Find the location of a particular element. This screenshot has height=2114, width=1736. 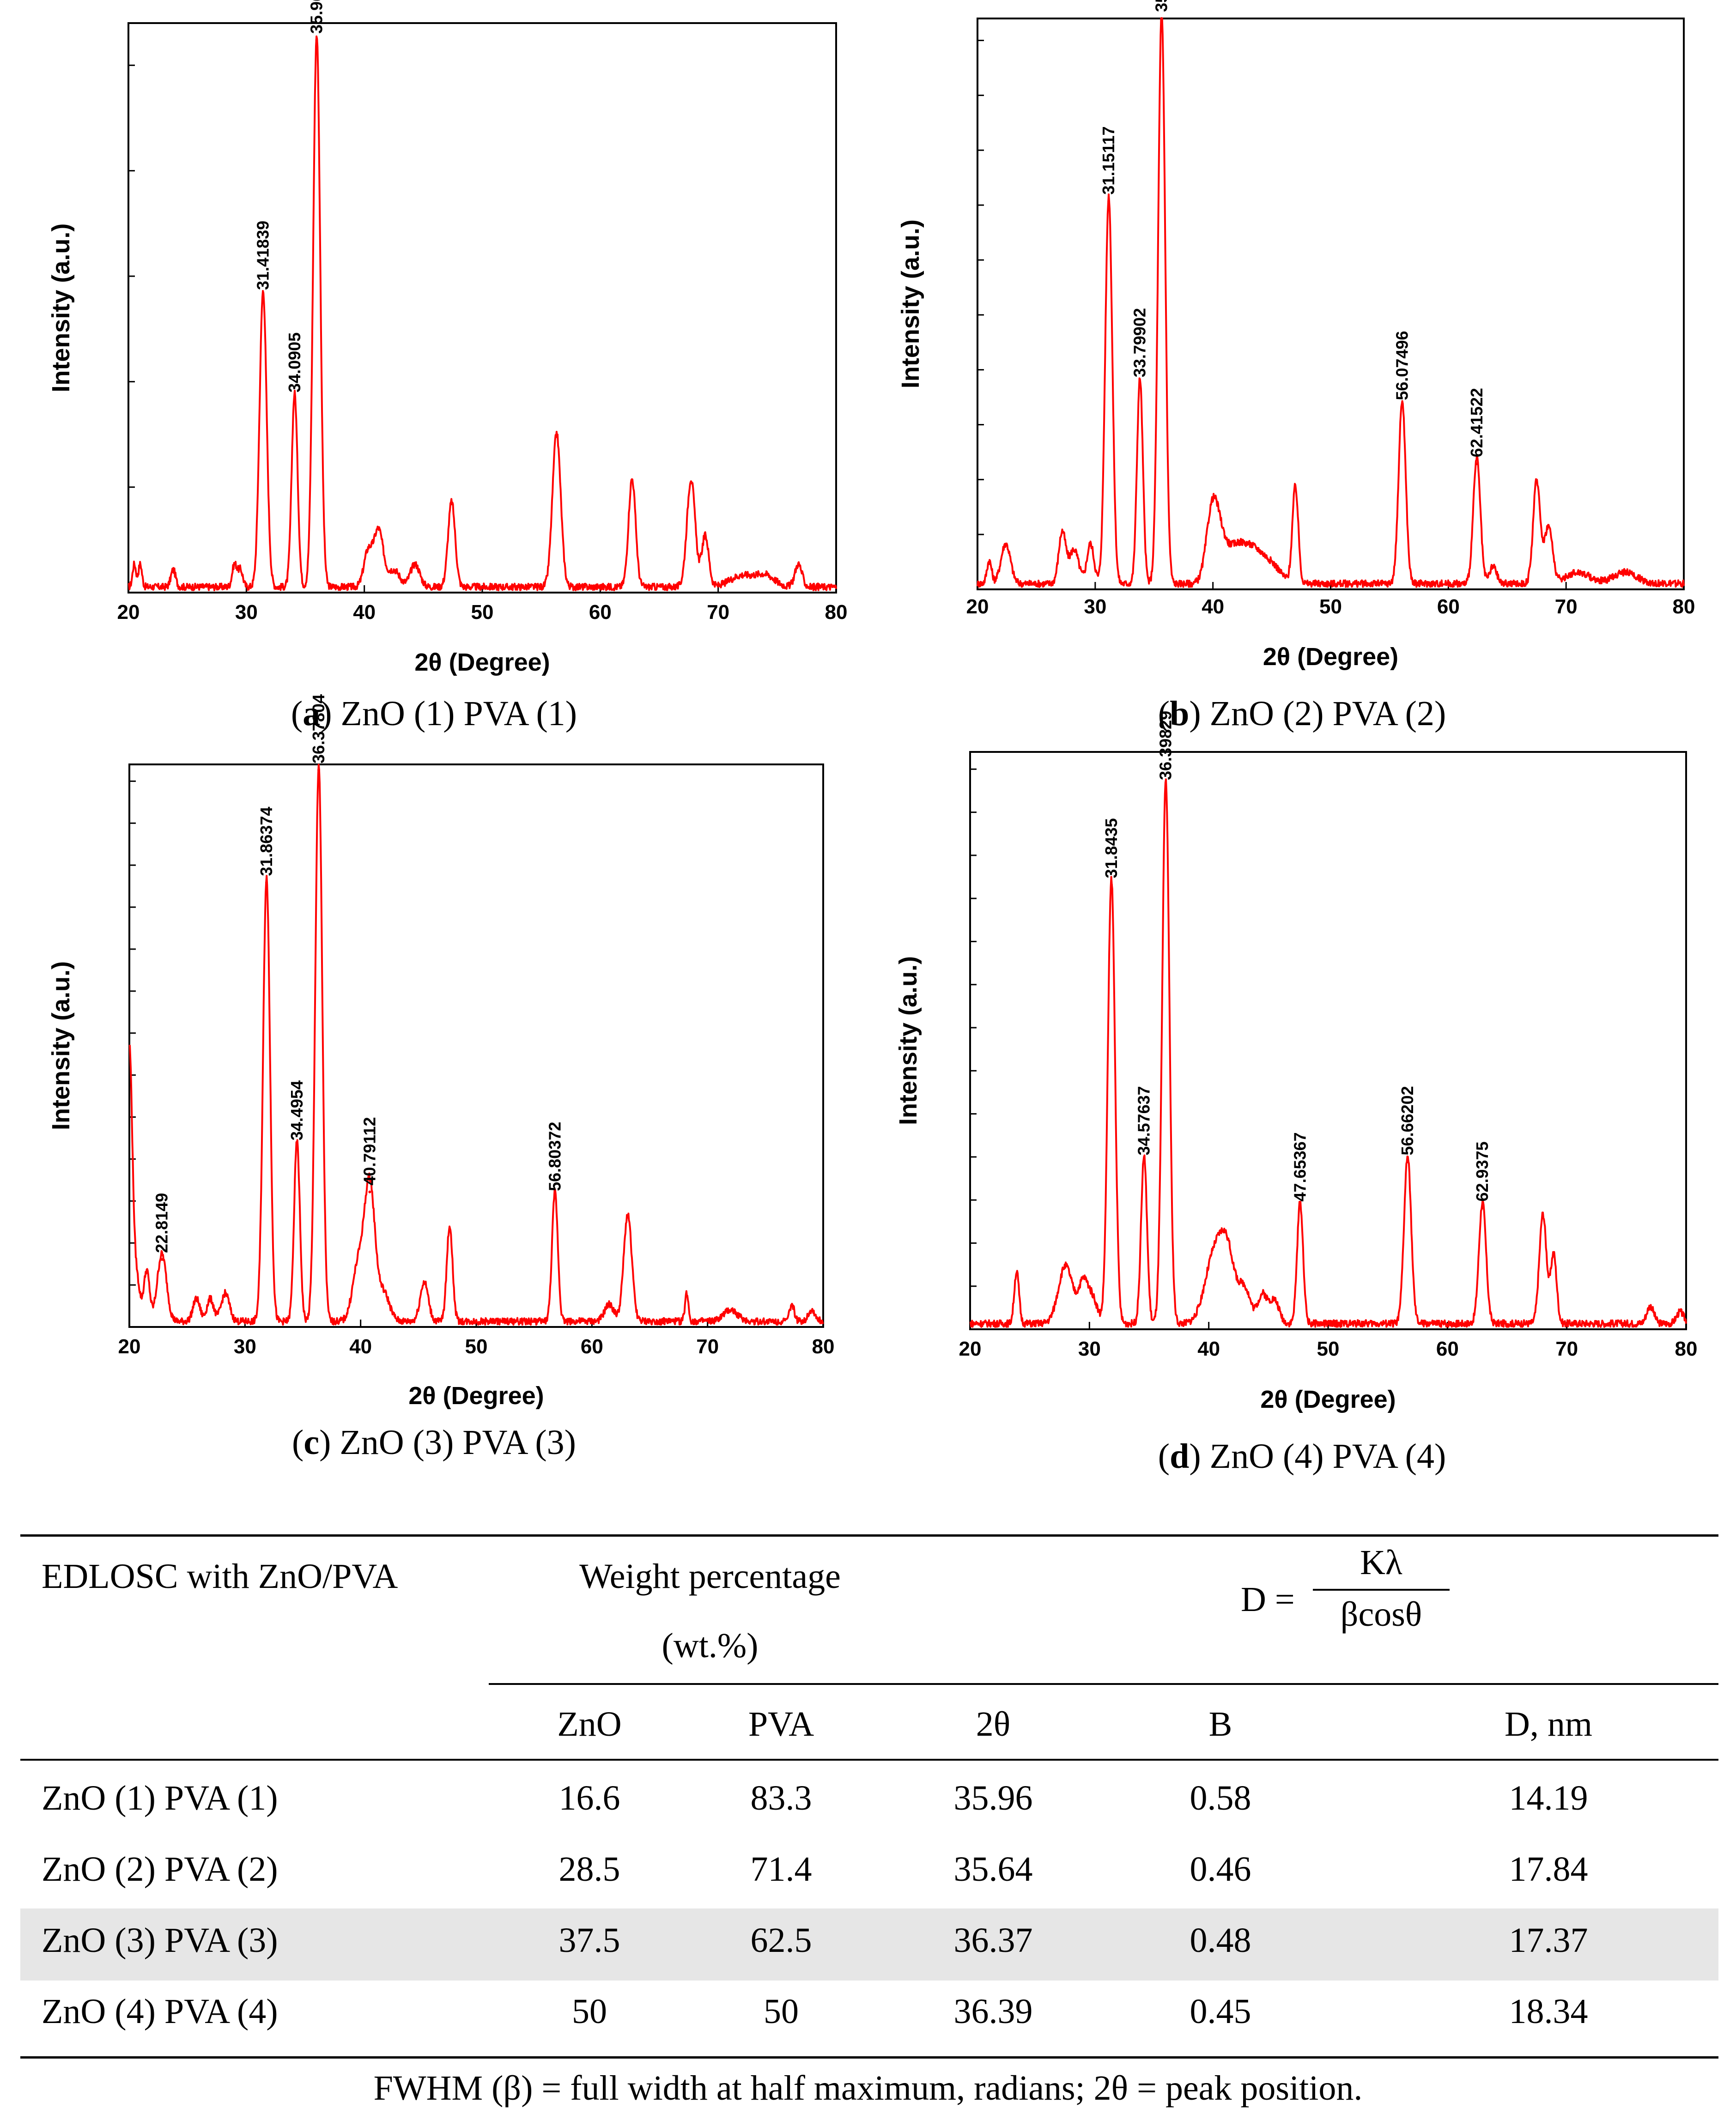

table-cell: 0.46 is located at coordinates (1220, 1869).